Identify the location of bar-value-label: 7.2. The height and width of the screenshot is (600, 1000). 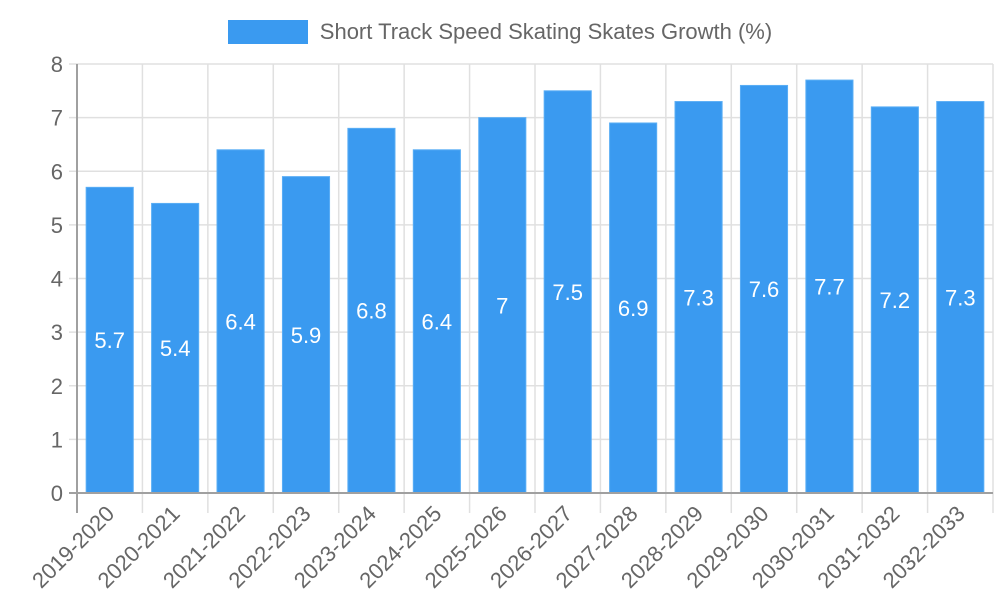
(895, 300).